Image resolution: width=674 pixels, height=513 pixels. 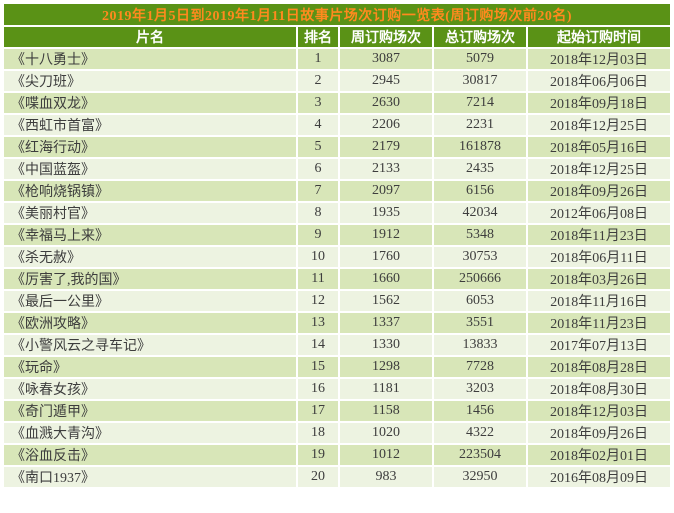 What do you see at coordinates (386, 257) in the screenshot?
I see `weekly-orders-cell: 1760` at bounding box center [386, 257].